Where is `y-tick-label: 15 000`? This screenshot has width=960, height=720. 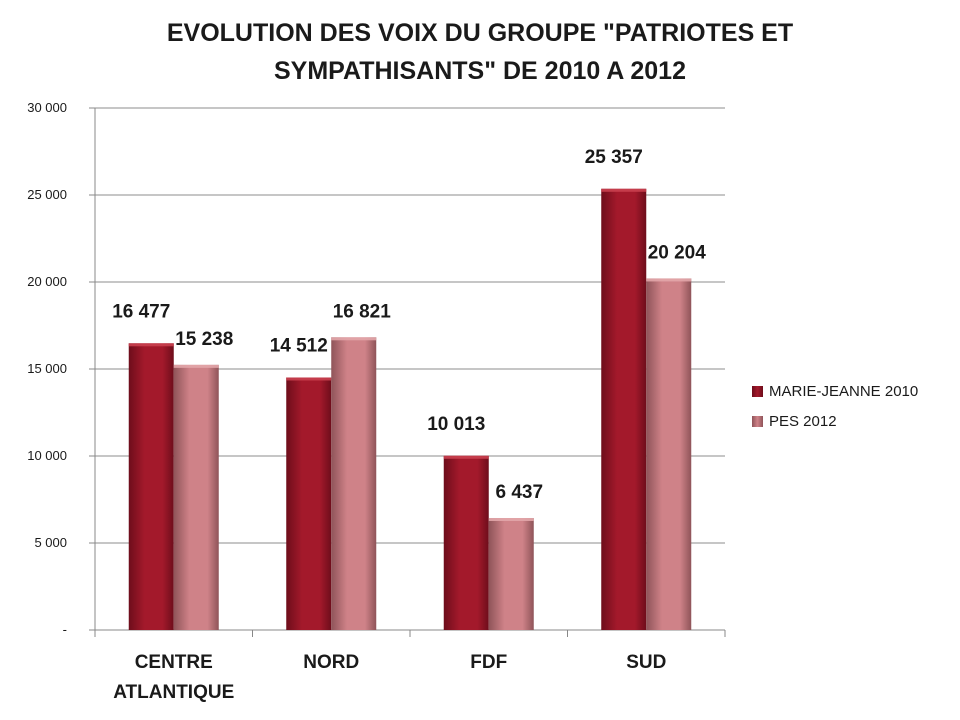 y-tick-label: 15 000 is located at coordinates (47, 368).